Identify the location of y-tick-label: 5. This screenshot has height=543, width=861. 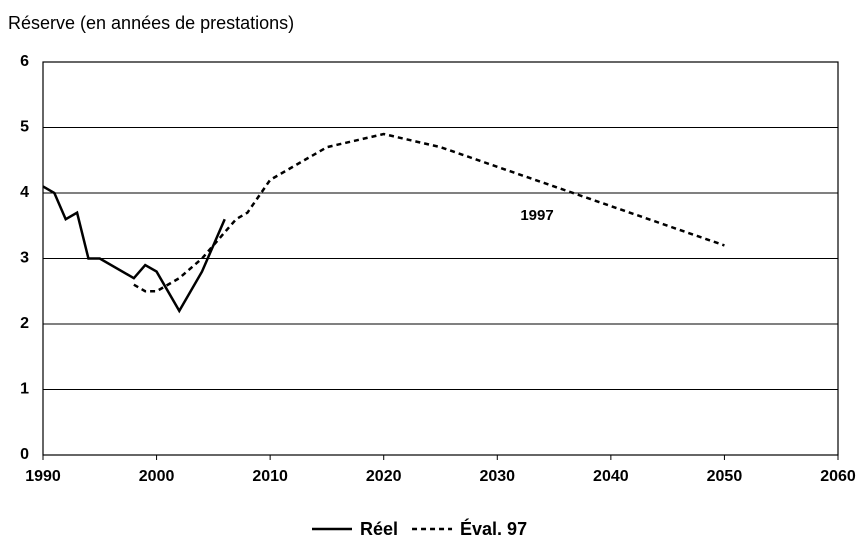
(24, 127).